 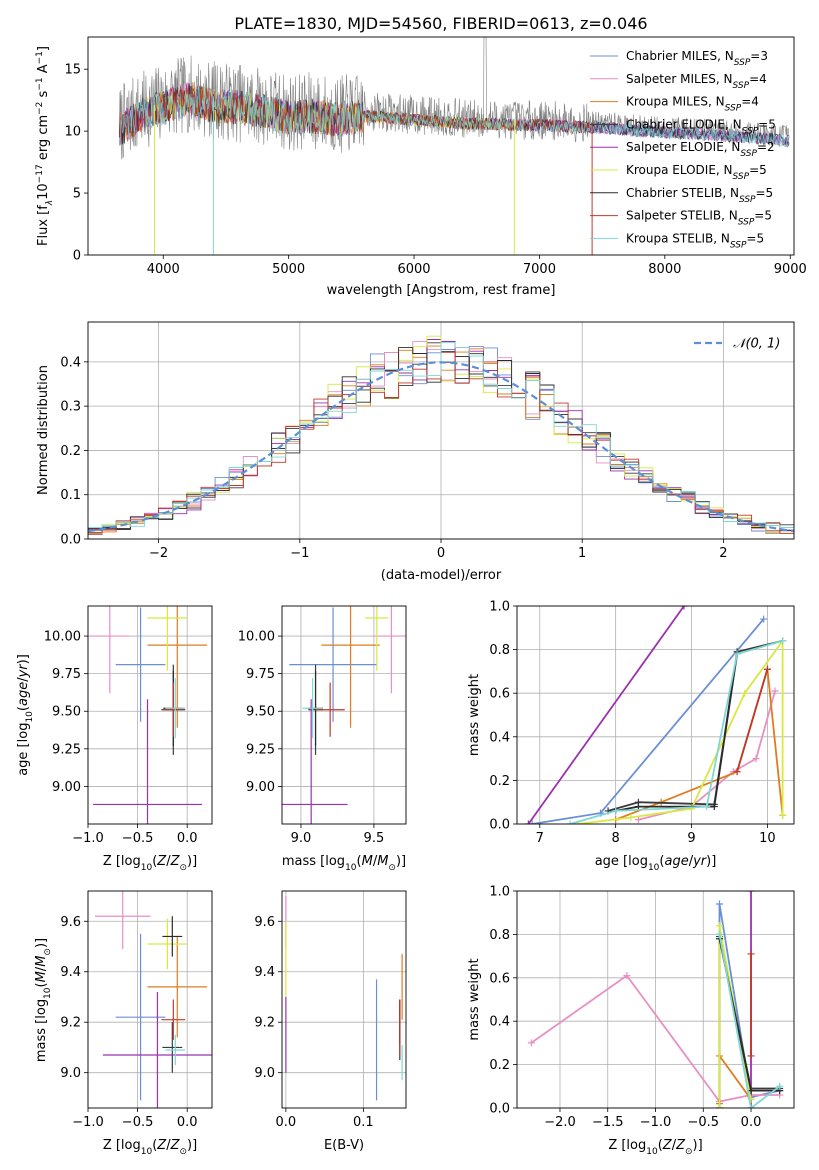 I want to click on age-vs-Z-ylabel-part: )], so click(x=23, y=659).